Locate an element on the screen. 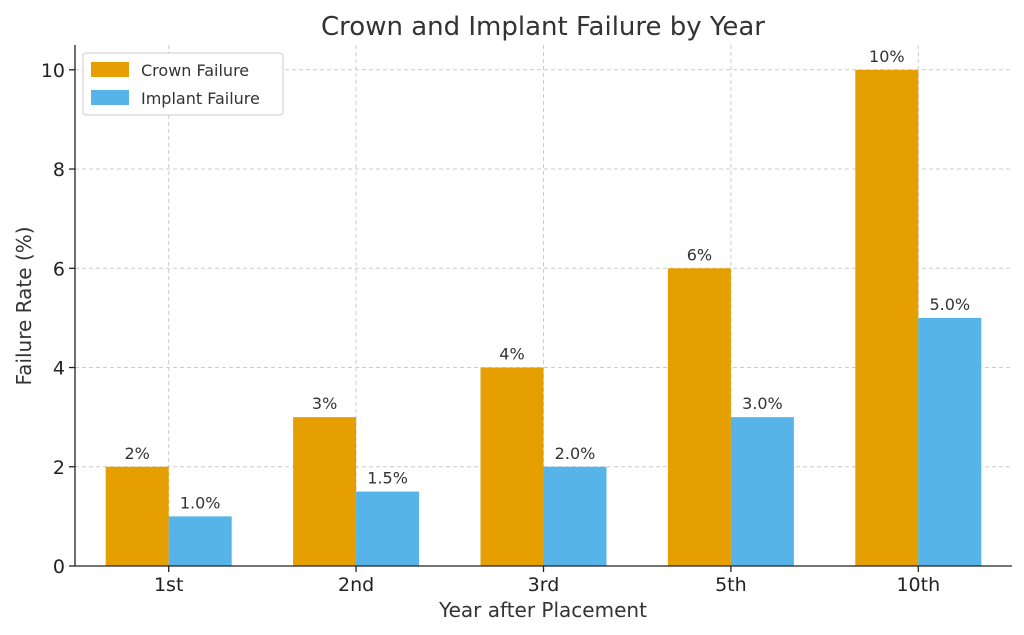 The height and width of the screenshot is (635, 1024). y-axis-label: Failure Rate (%) is located at coordinates (24, 306).